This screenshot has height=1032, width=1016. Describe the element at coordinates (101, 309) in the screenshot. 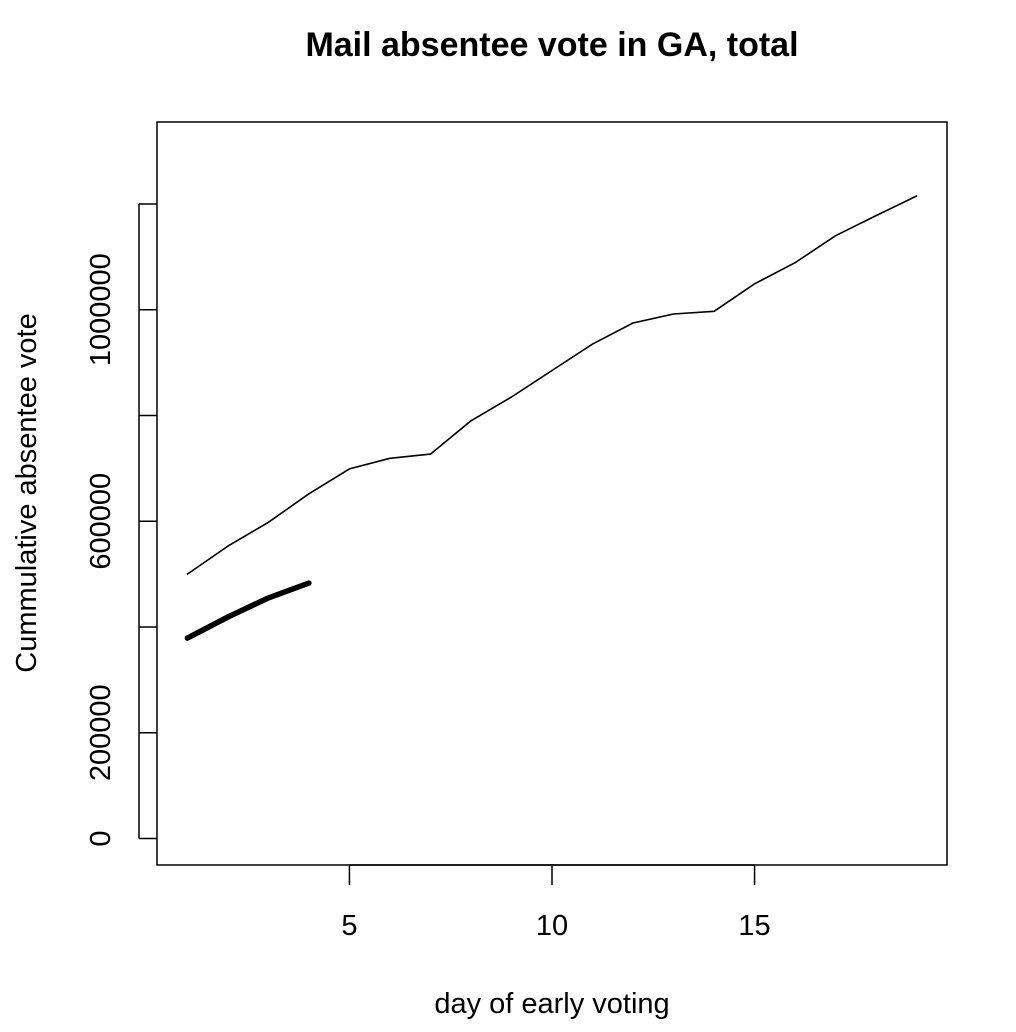

I see `y-tick-label: 1000000` at that location.